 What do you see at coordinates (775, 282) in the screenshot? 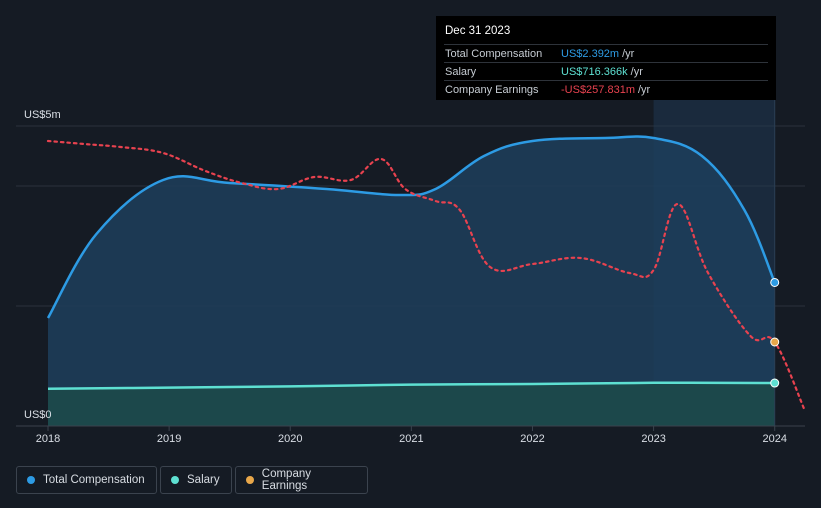
I see `total-compensation-marker` at bounding box center [775, 282].